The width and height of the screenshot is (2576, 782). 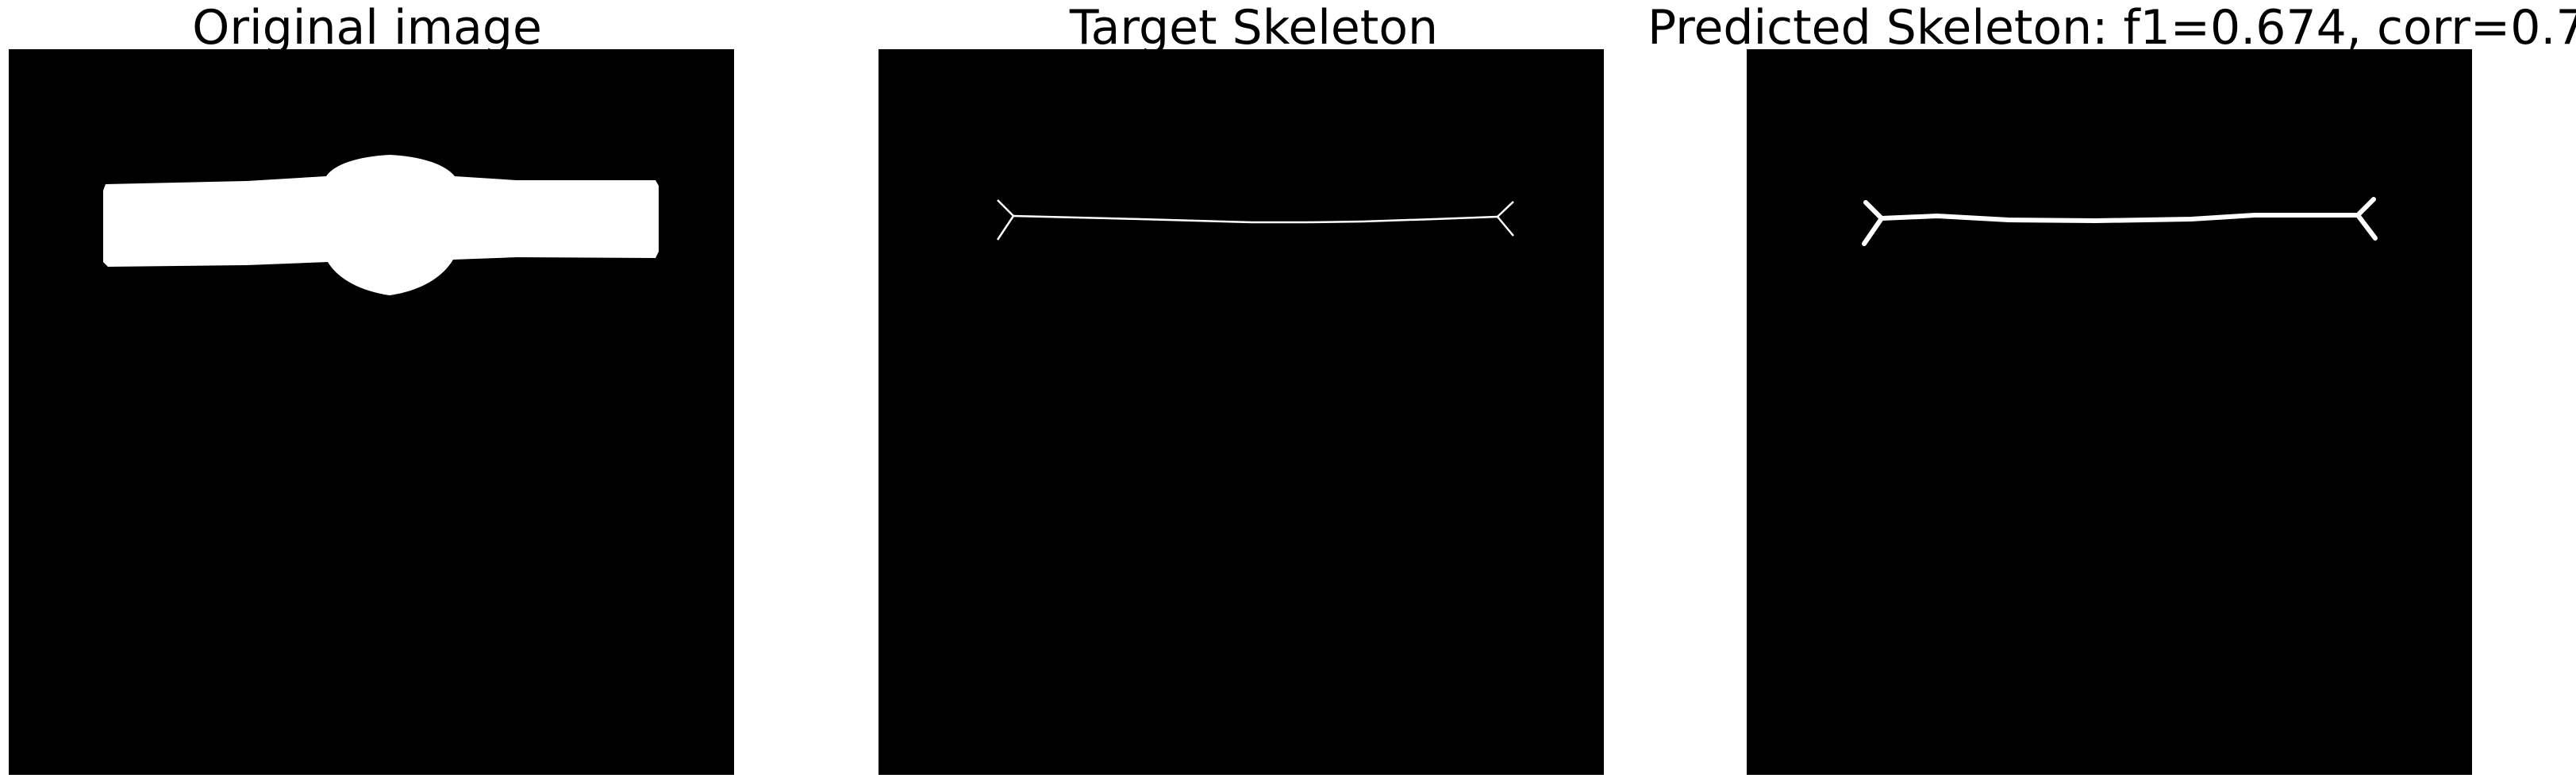 What do you see at coordinates (2366, 227) in the screenshot?
I see `predicted-right-branch-lower` at bounding box center [2366, 227].